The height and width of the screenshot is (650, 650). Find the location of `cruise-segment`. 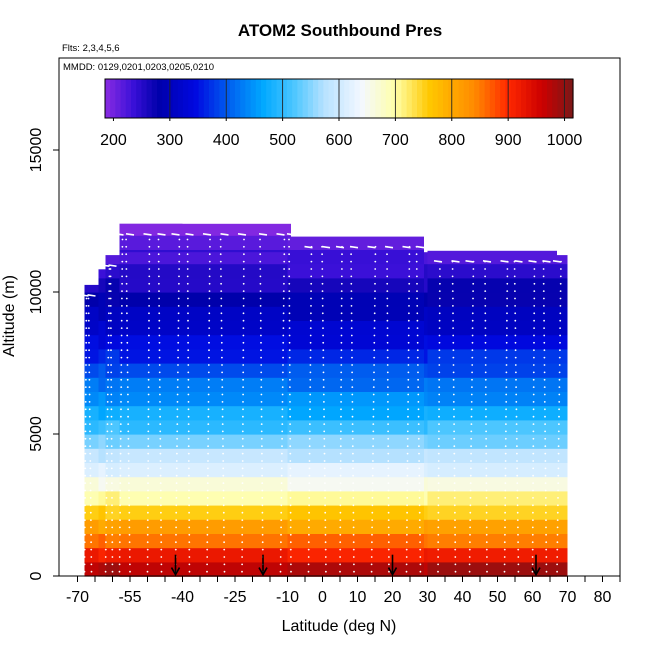

cruise-segment is located at coordinates (105, 265).